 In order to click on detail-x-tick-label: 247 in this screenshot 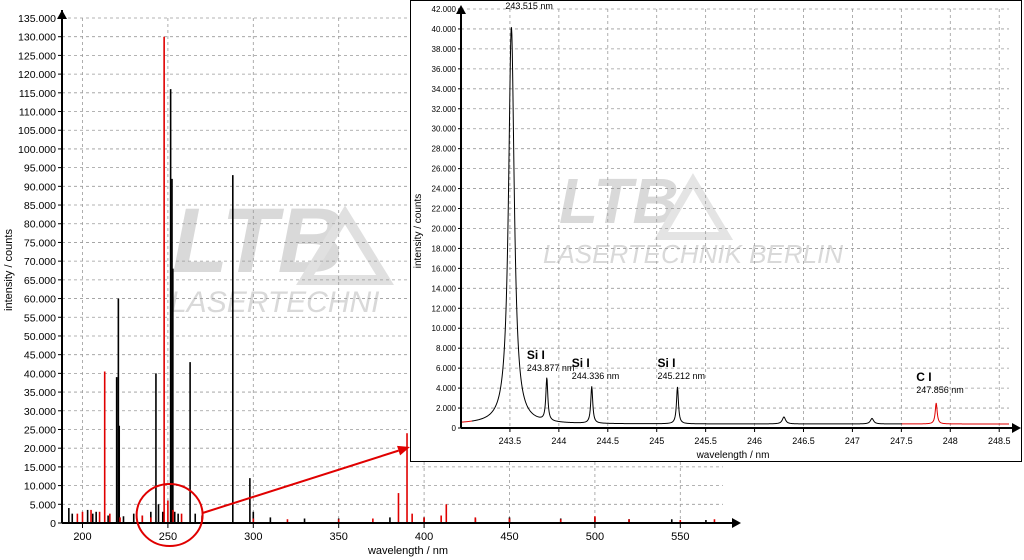, I will do `click(852, 441)`.